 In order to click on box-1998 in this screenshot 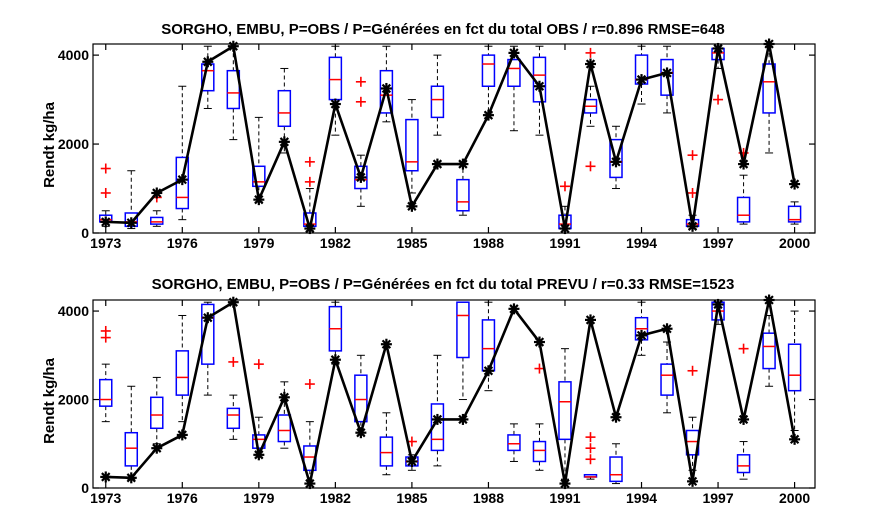, I will do `click(743, 411)`.